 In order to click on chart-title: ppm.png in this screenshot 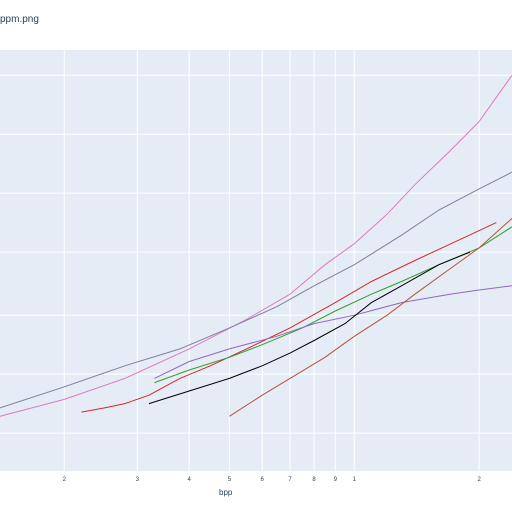, I will do `click(19, 19)`.